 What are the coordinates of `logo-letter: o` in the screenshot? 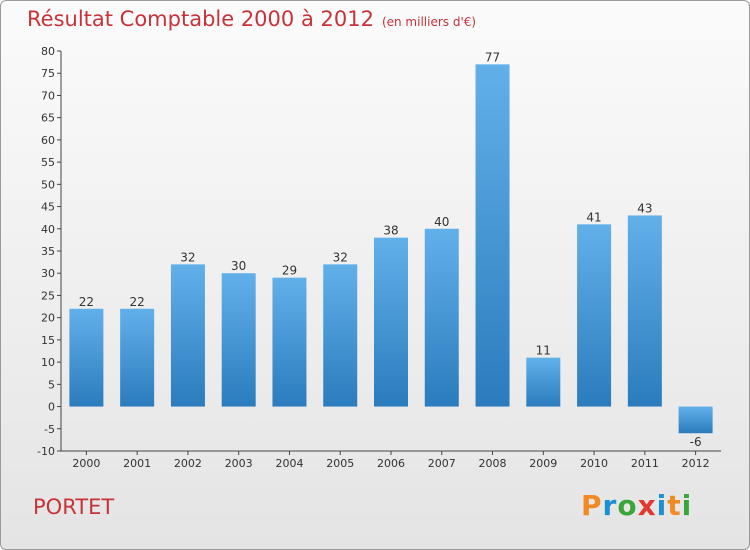 It's located at (627, 505).